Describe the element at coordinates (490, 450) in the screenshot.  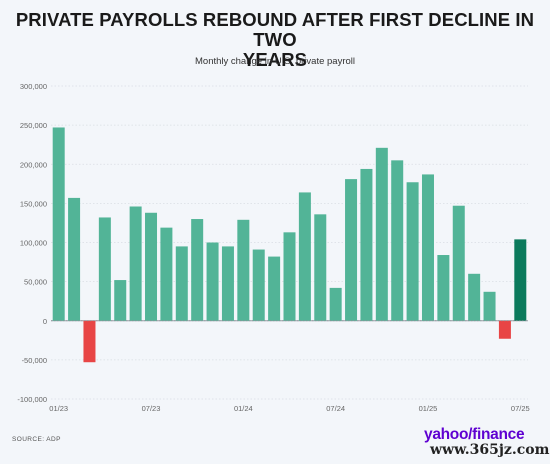
I see `watermark: www.365jz.com` at that location.